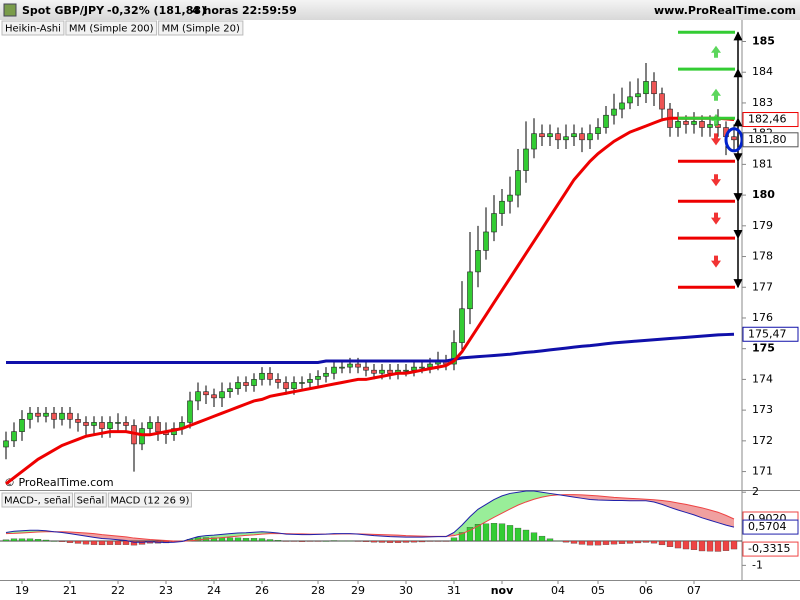 The image size is (800, 600). What do you see at coordinates (755, 491) in the screenshot?
I see `y-tick-label: 2` at bounding box center [755, 491].